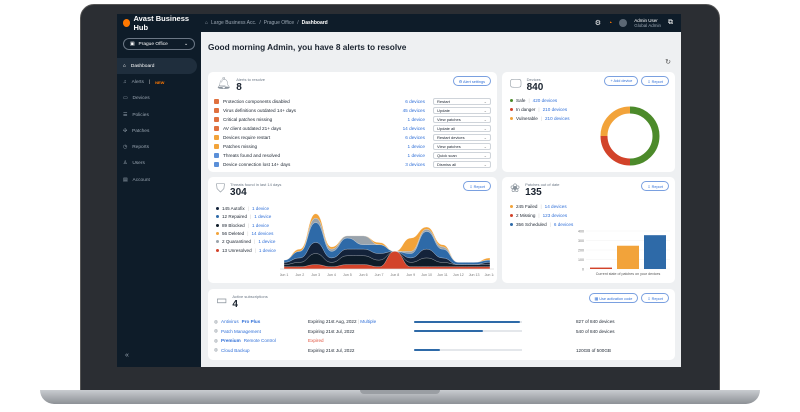 This screenshot has width=800, height=412. Describe the element at coordinates (237, 242) in the screenshot. I see `legend-label: 2 Quarantined` at that location.